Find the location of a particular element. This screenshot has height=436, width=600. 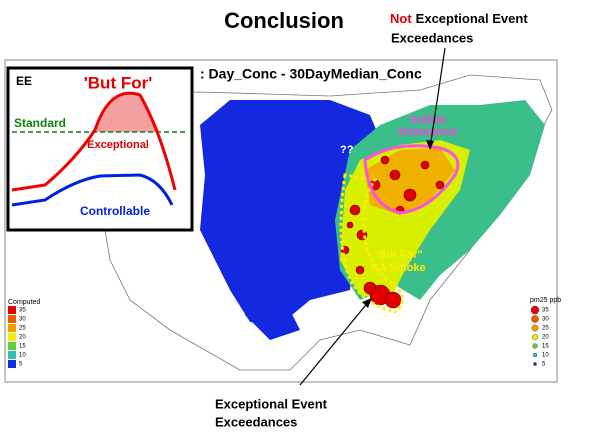

exceedance-sites is located at coordinates (392, 232).